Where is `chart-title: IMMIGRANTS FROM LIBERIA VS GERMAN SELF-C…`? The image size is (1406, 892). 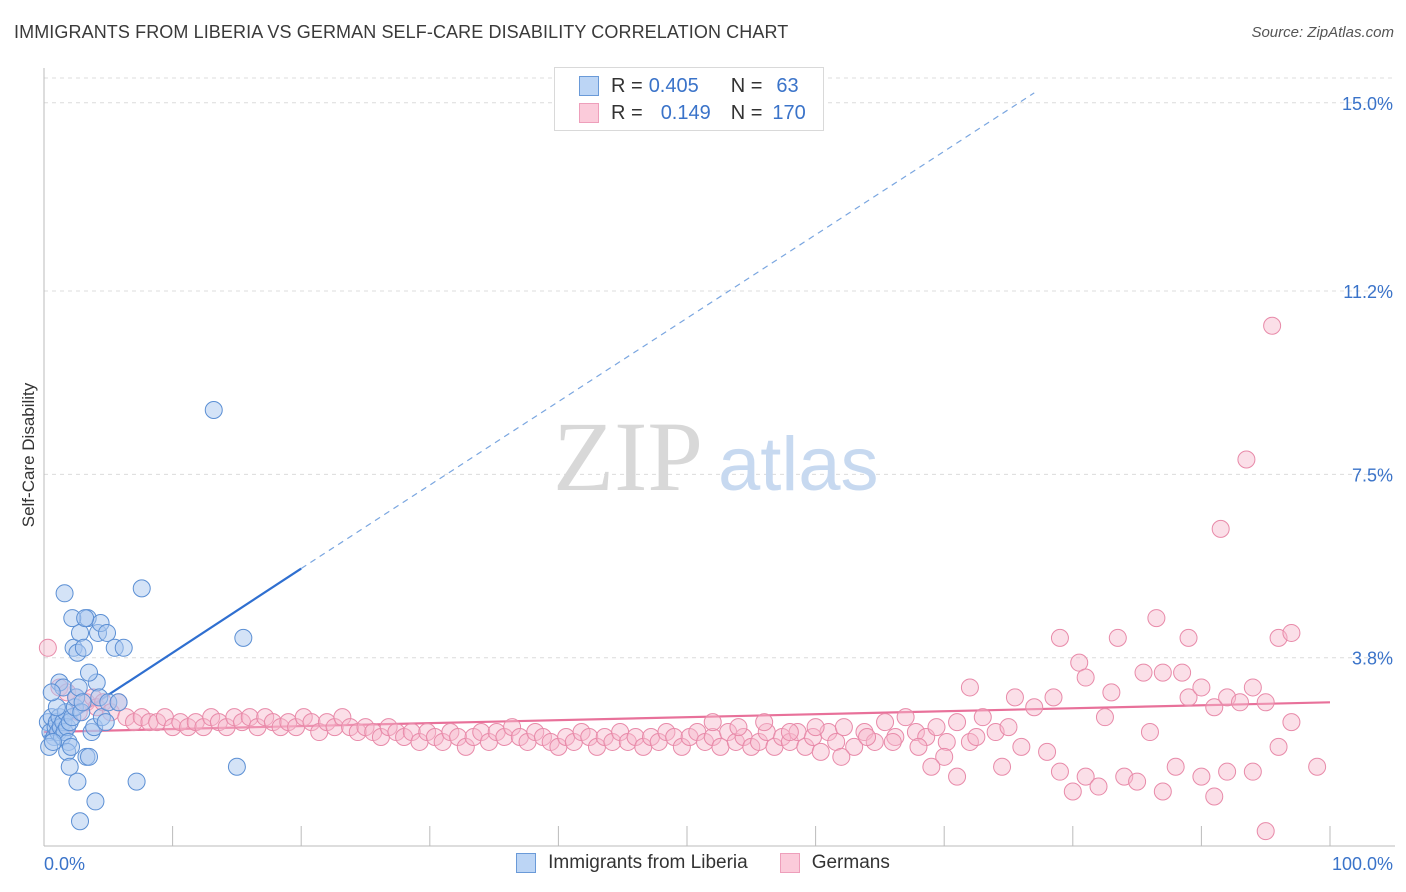 chart-title: IMMIGRANTS FROM LIBERIA VS GERMAN SELF-C… is located at coordinates (401, 32).